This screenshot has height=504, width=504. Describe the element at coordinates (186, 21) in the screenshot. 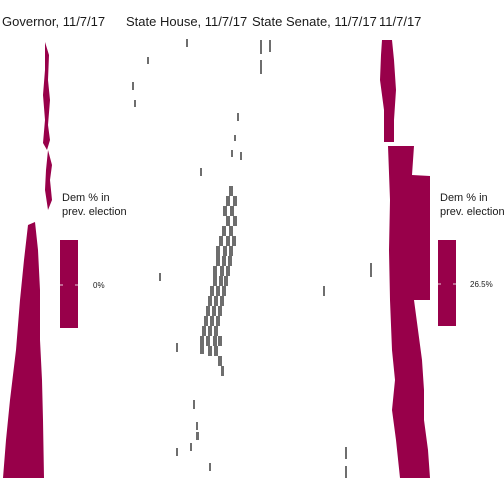

I see `panel-title-state-house: State House, 11/7/17` at that location.